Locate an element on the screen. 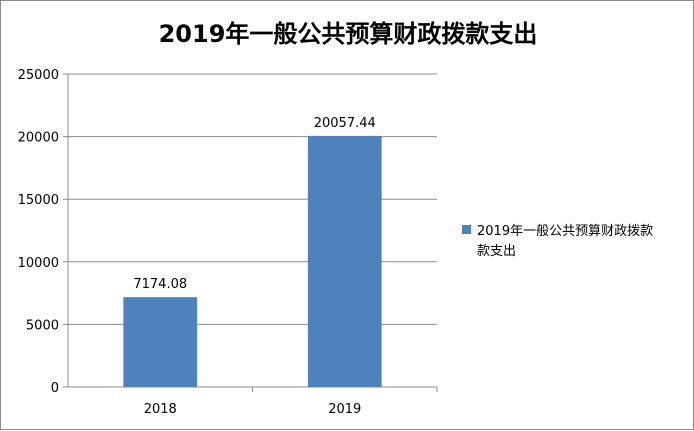 Image resolution: width=694 pixels, height=431 pixels. data-labels: 7174.08 20057.44 is located at coordinates (254, 204).